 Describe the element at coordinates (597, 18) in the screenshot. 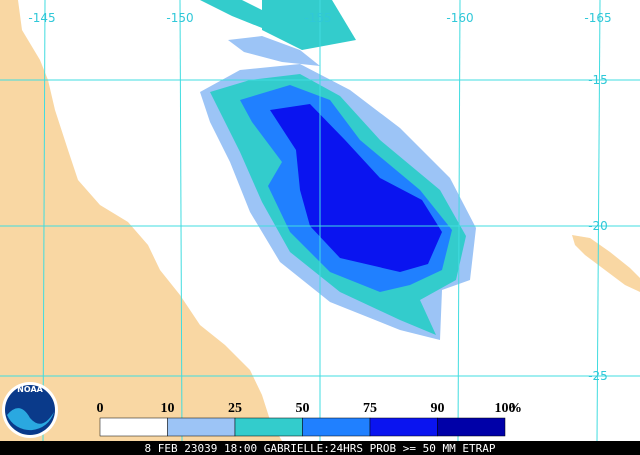

I see `longitude-label: -165` at that location.